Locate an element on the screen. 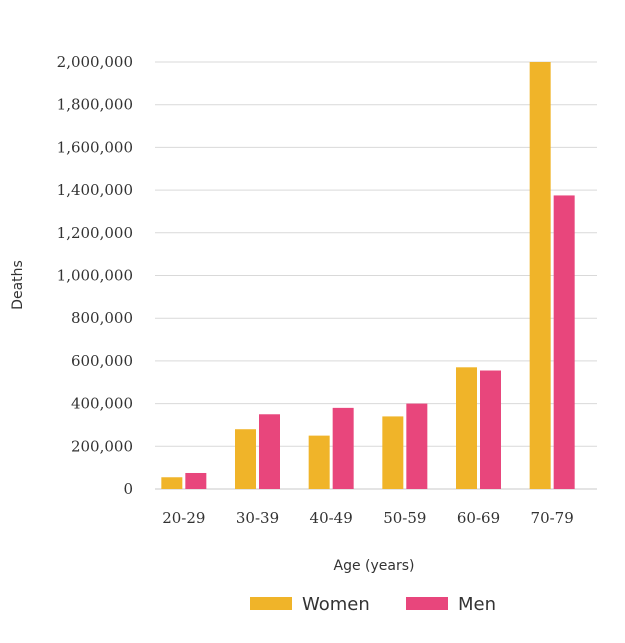  y-tick-label: 1,400,000 is located at coordinates (95, 190).